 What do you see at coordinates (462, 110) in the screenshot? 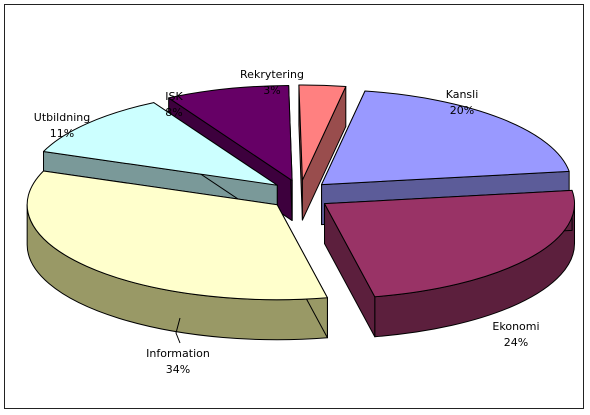
I see `slice-value-kansli: 20%` at bounding box center [462, 110].